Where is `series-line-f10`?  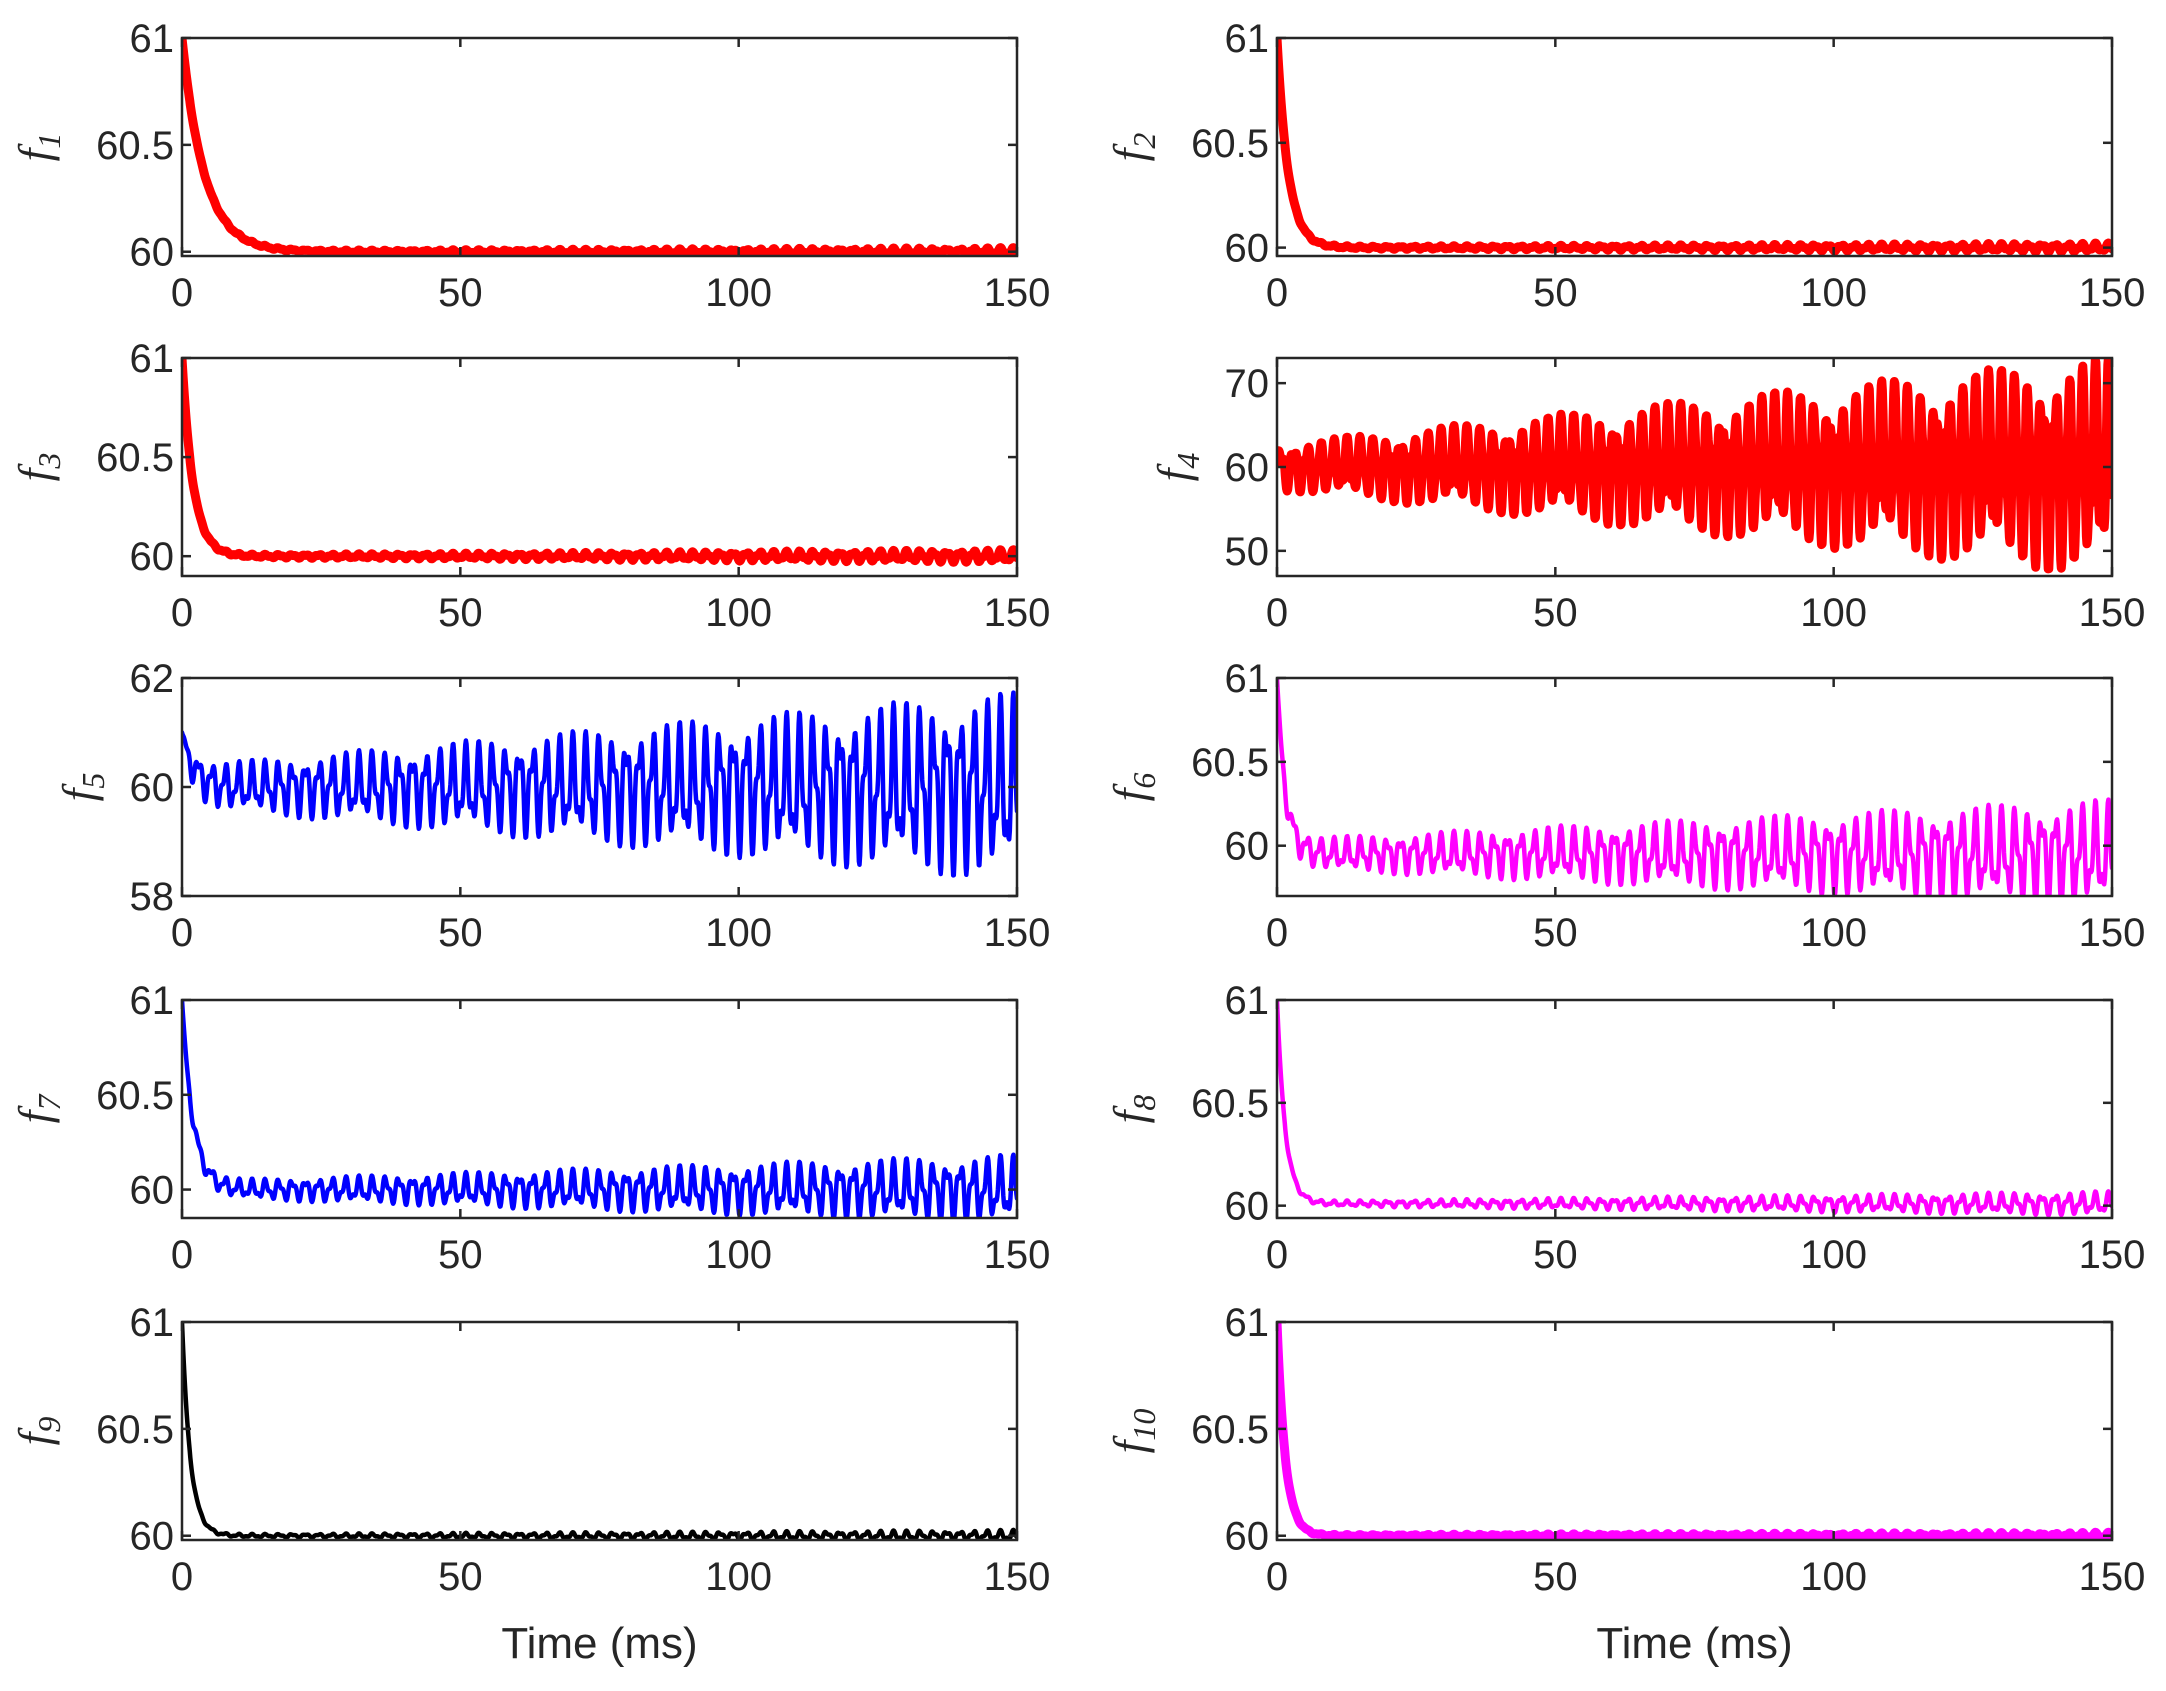 series-line-f10 is located at coordinates (1694, 1431).